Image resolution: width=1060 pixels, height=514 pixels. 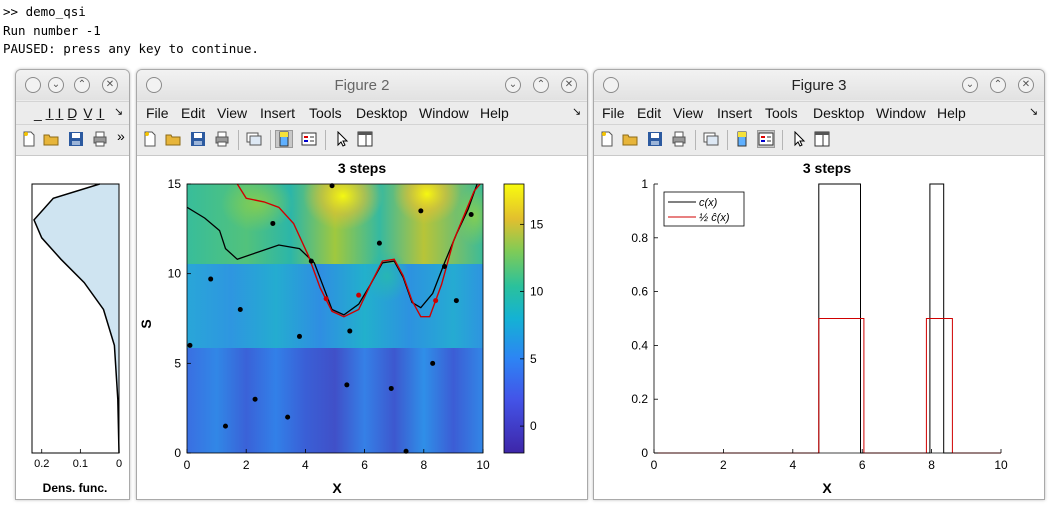 I want to click on legend: c(x) ½ ĉ(x), so click(x=704, y=209).